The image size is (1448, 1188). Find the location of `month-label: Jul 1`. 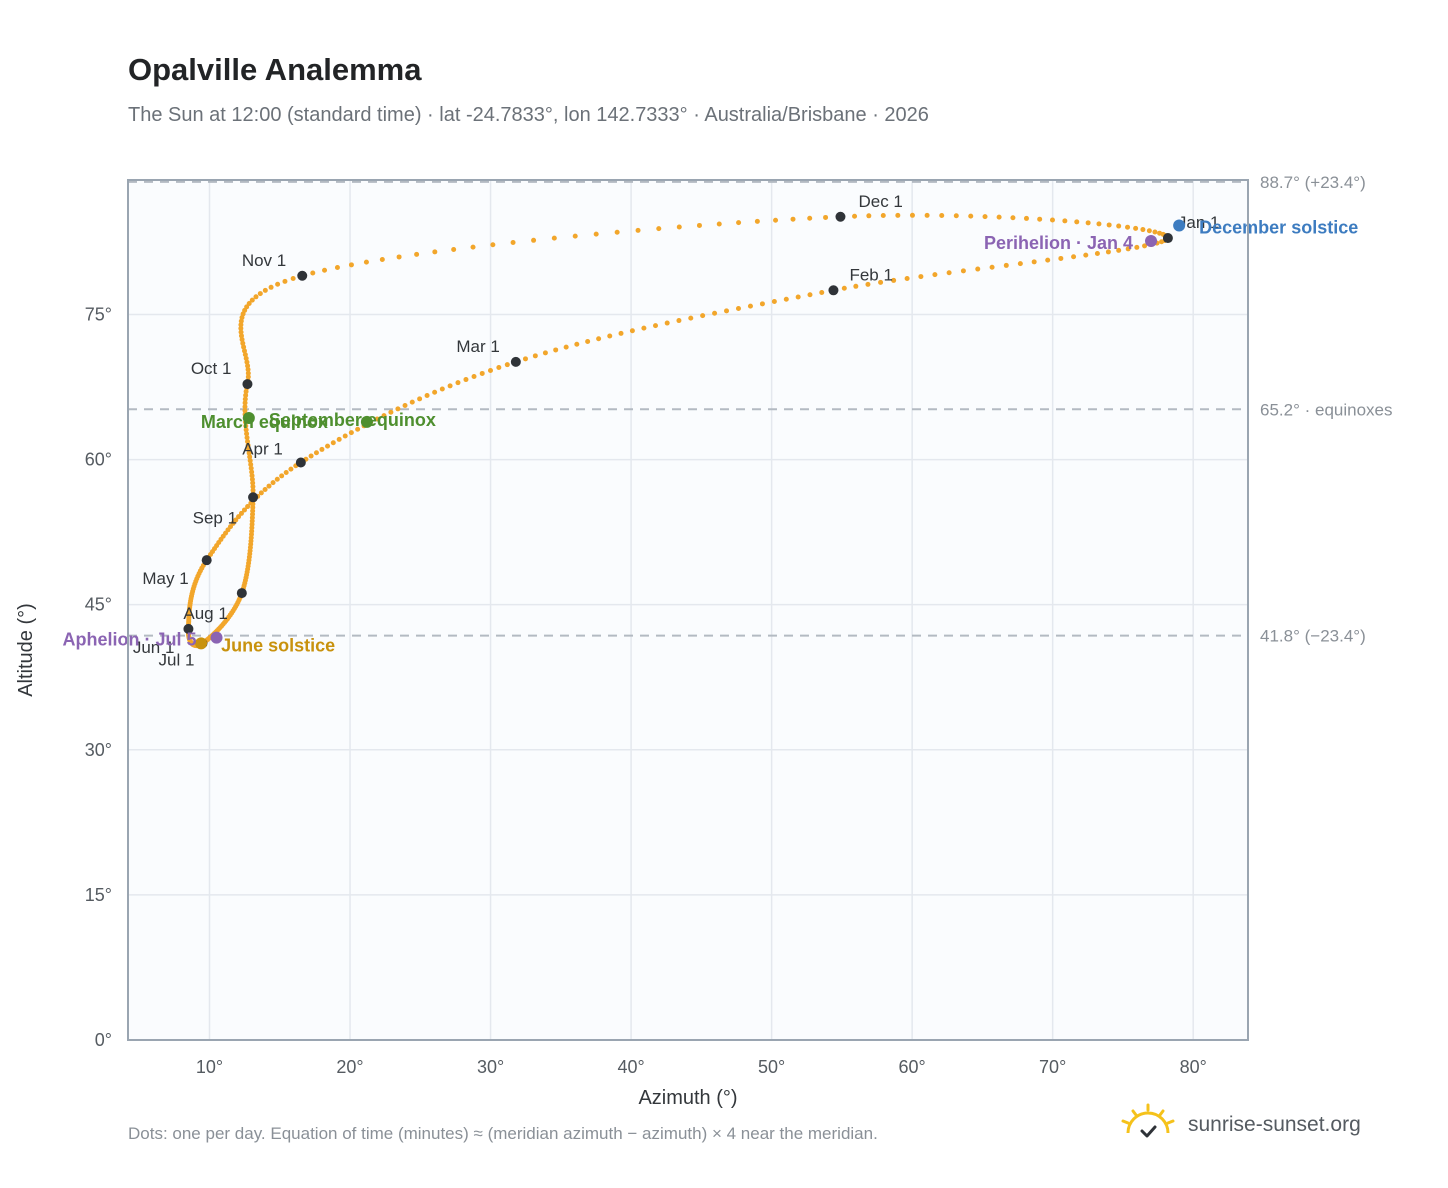

month-label: Jul 1 is located at coordinates (177, 659).